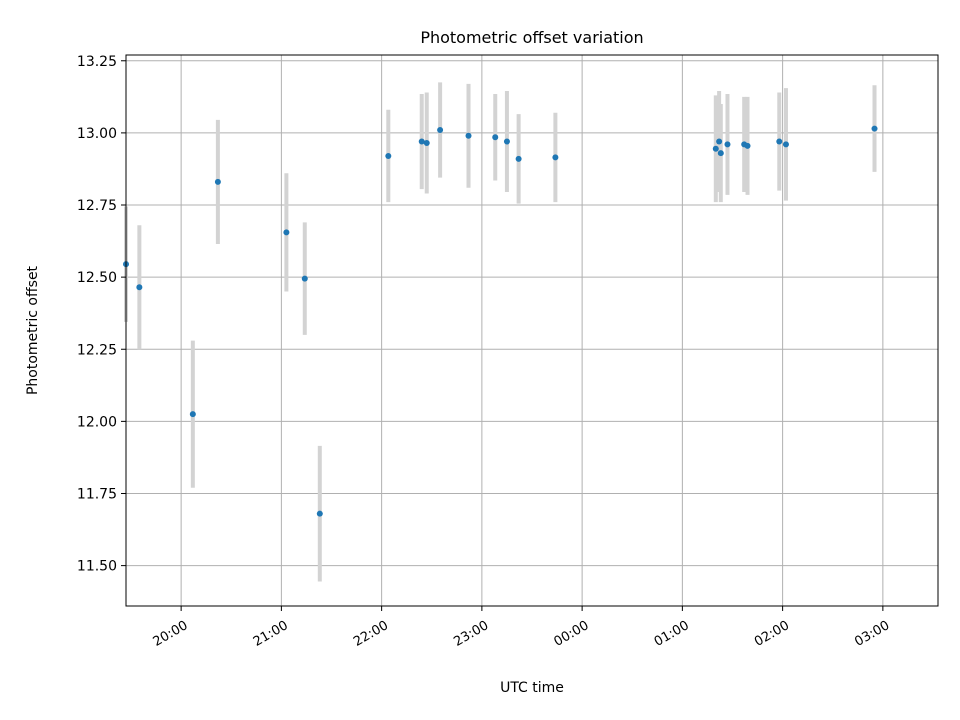  Describe the element at coordinates (531, 37) in the screenshot. I see `chart-title: Photometric offset variation` at that location.